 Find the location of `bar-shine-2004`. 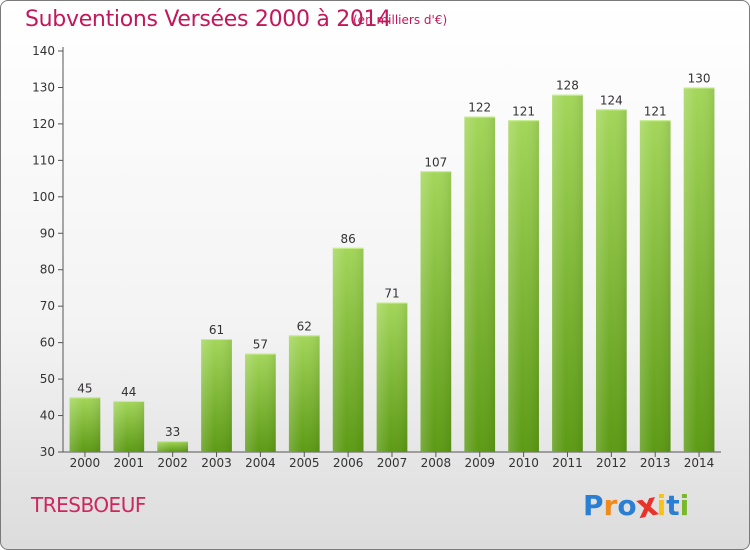

bar-shine-2004 is located at coordinates (260, 402).